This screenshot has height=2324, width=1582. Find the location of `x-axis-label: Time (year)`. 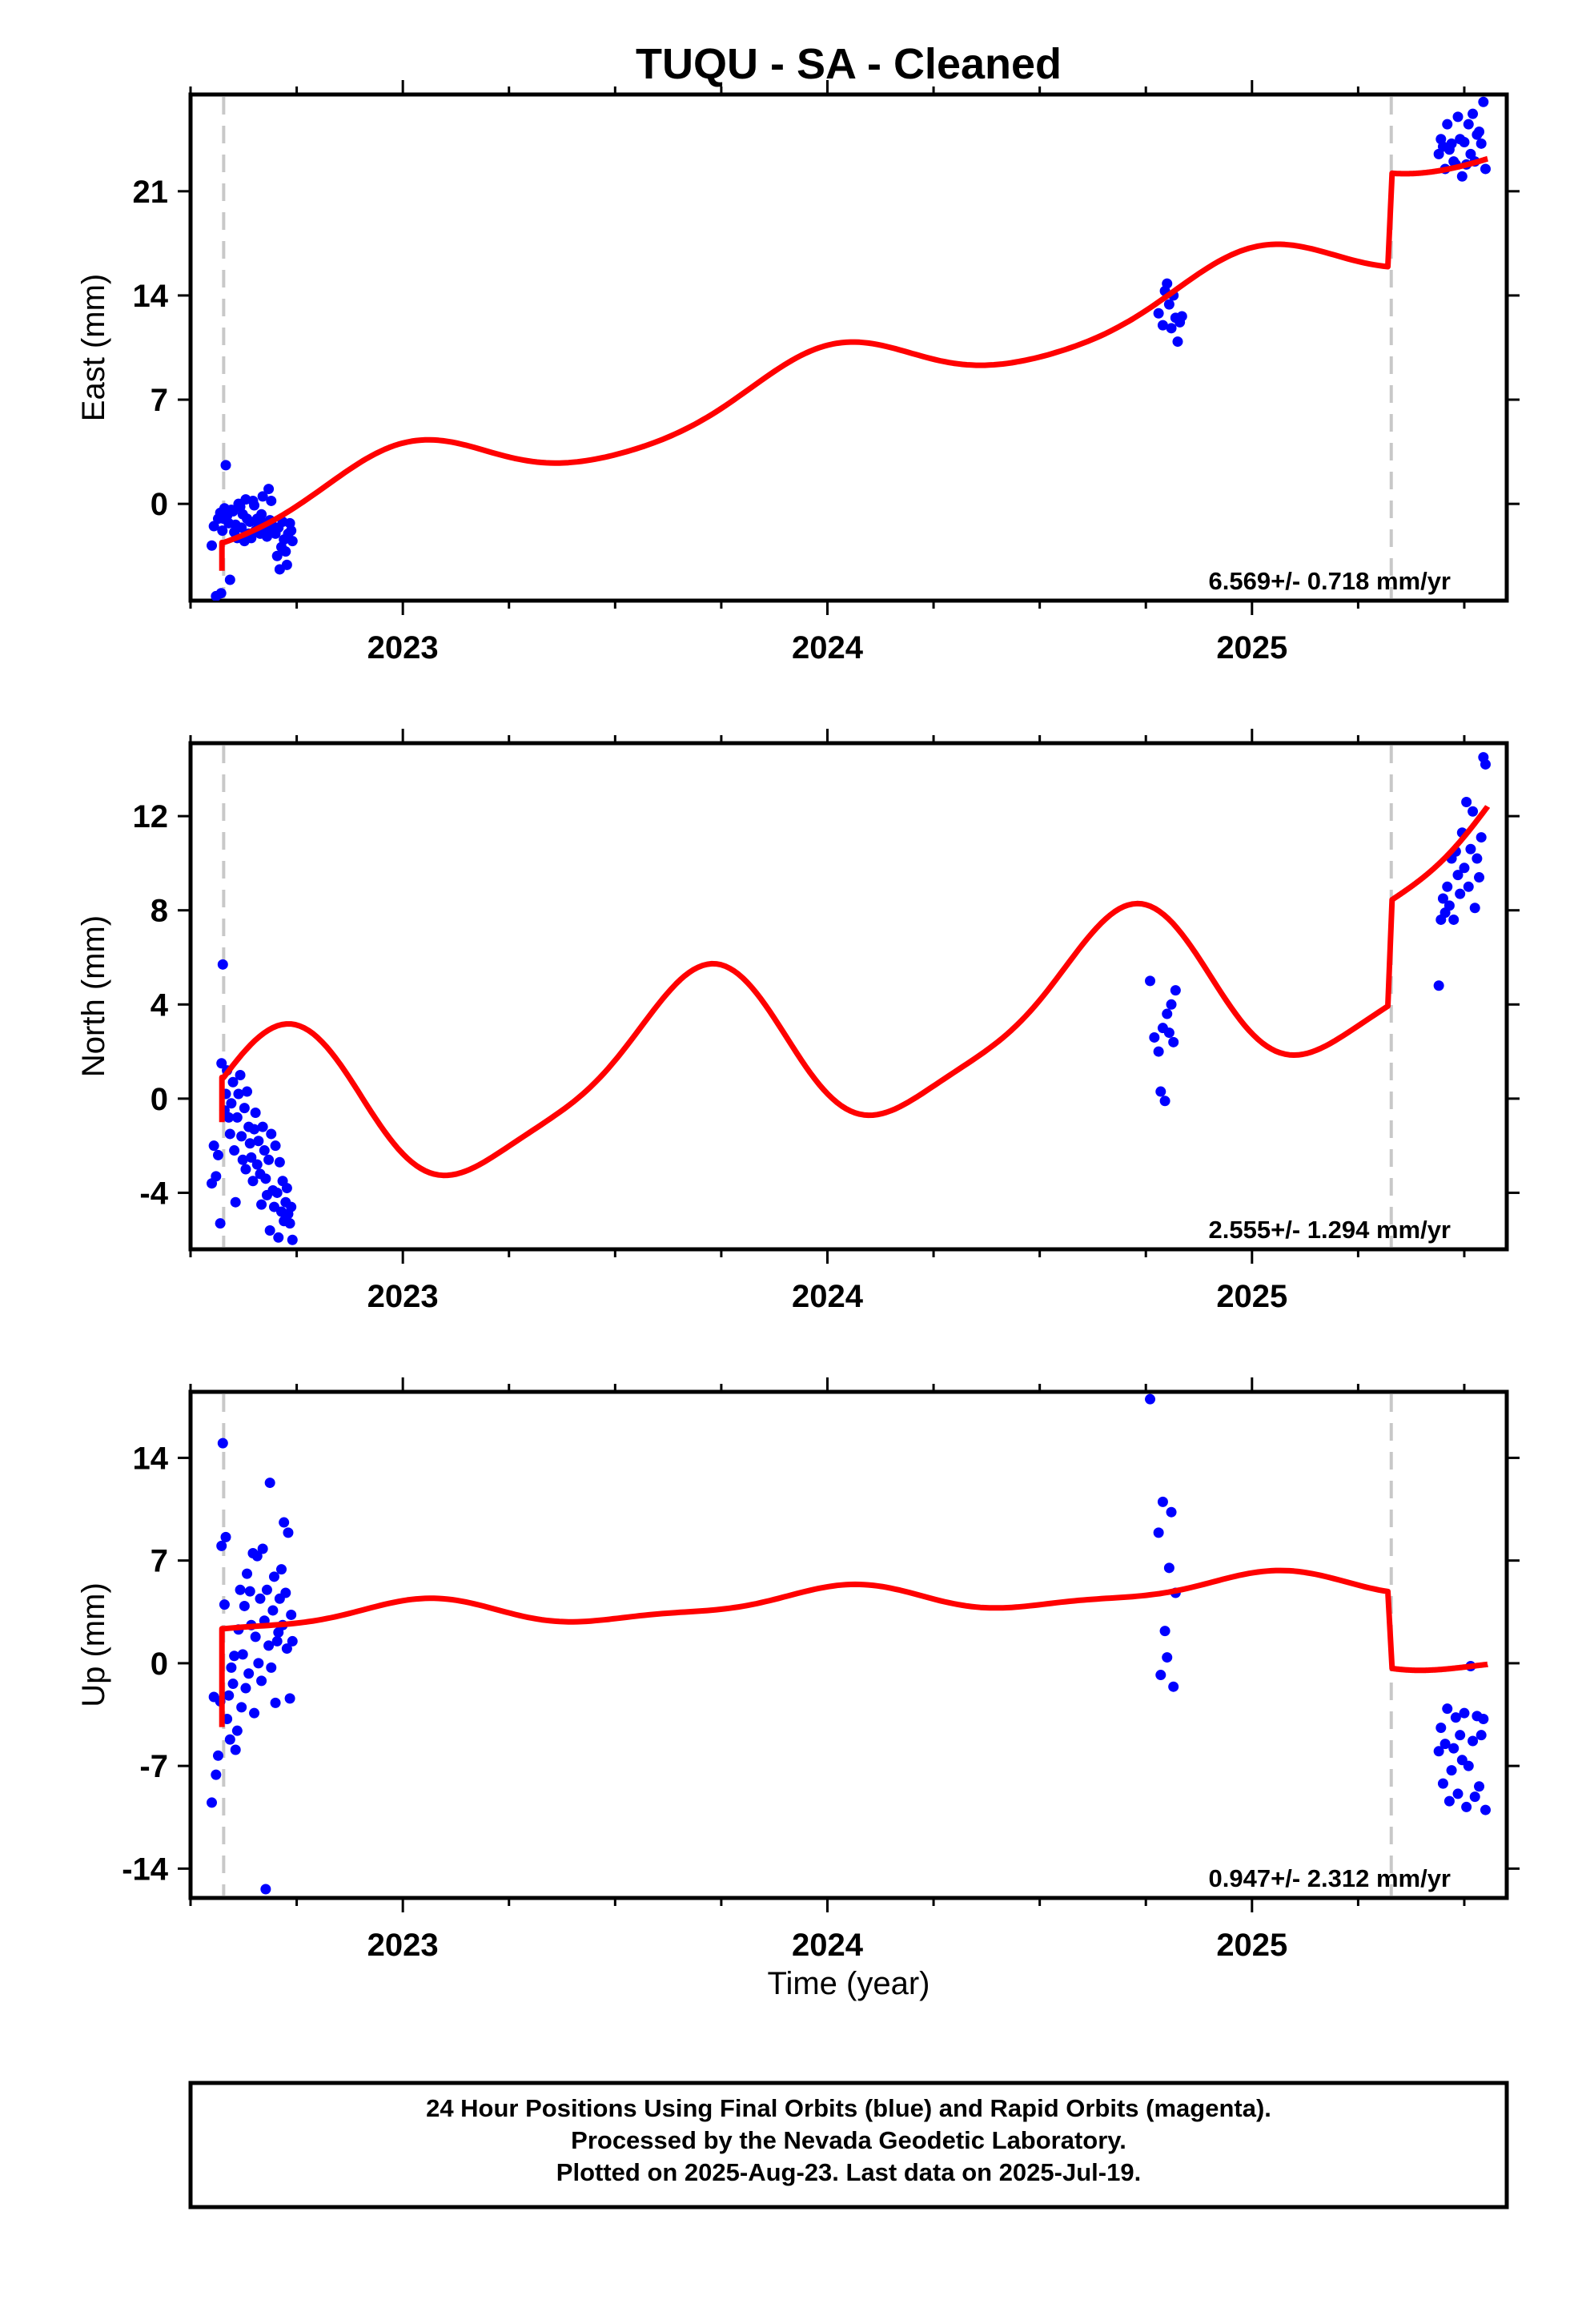

x-axis-label: Time (year) is located at coordinates (849, 1983).